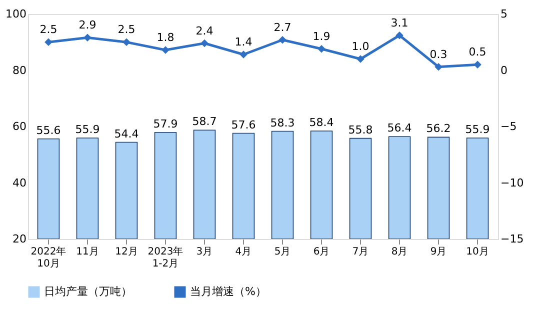 The width and height of the screenshot is (547, 320). Describe the element at coordinates (438, 129) in the screenshot. I see `data-label: 56.2` at that location.